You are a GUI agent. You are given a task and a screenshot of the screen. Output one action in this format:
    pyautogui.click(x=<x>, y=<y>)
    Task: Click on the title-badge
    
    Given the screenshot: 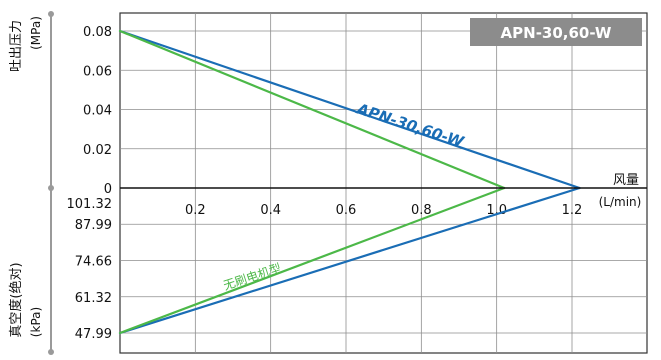 What is the action you would take?
    pyautogui.click(x=556, y=32)
    